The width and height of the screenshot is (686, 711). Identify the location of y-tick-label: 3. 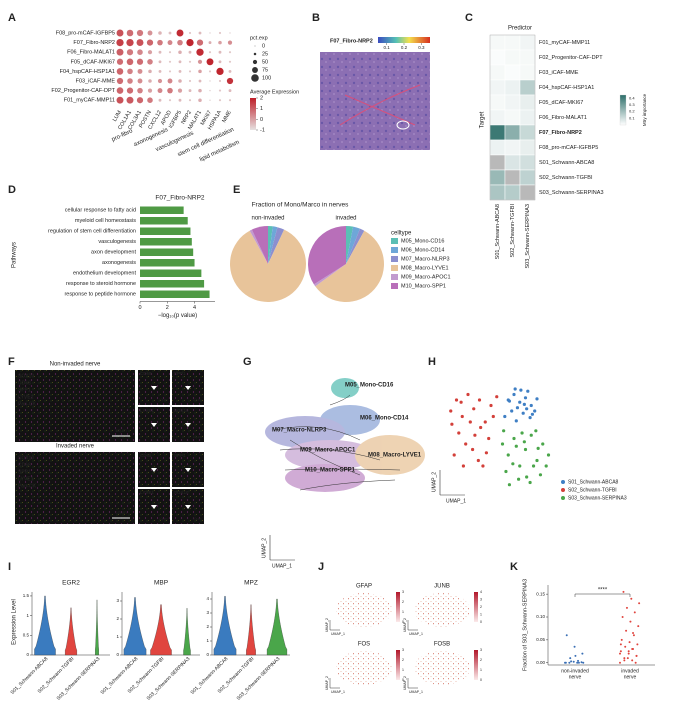
(117, 600).